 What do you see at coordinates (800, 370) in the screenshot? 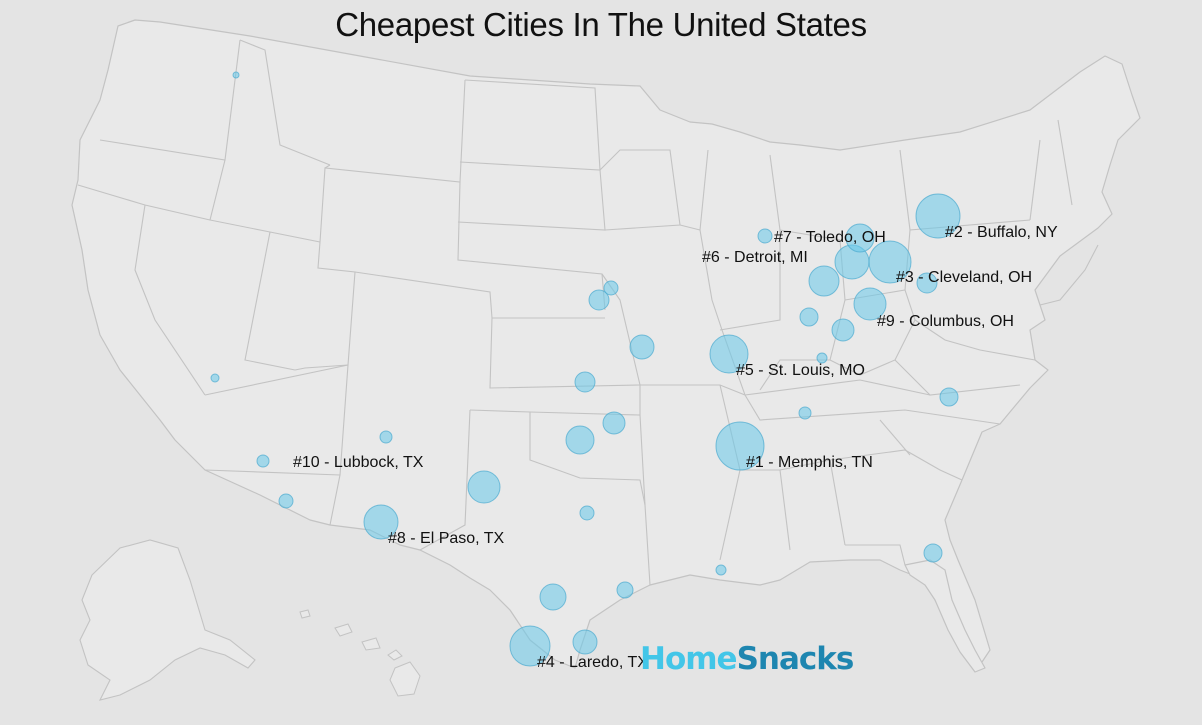
I see `city-label-rank-5: #5 - St. Louis, MO` at bounding box center [800, 370].